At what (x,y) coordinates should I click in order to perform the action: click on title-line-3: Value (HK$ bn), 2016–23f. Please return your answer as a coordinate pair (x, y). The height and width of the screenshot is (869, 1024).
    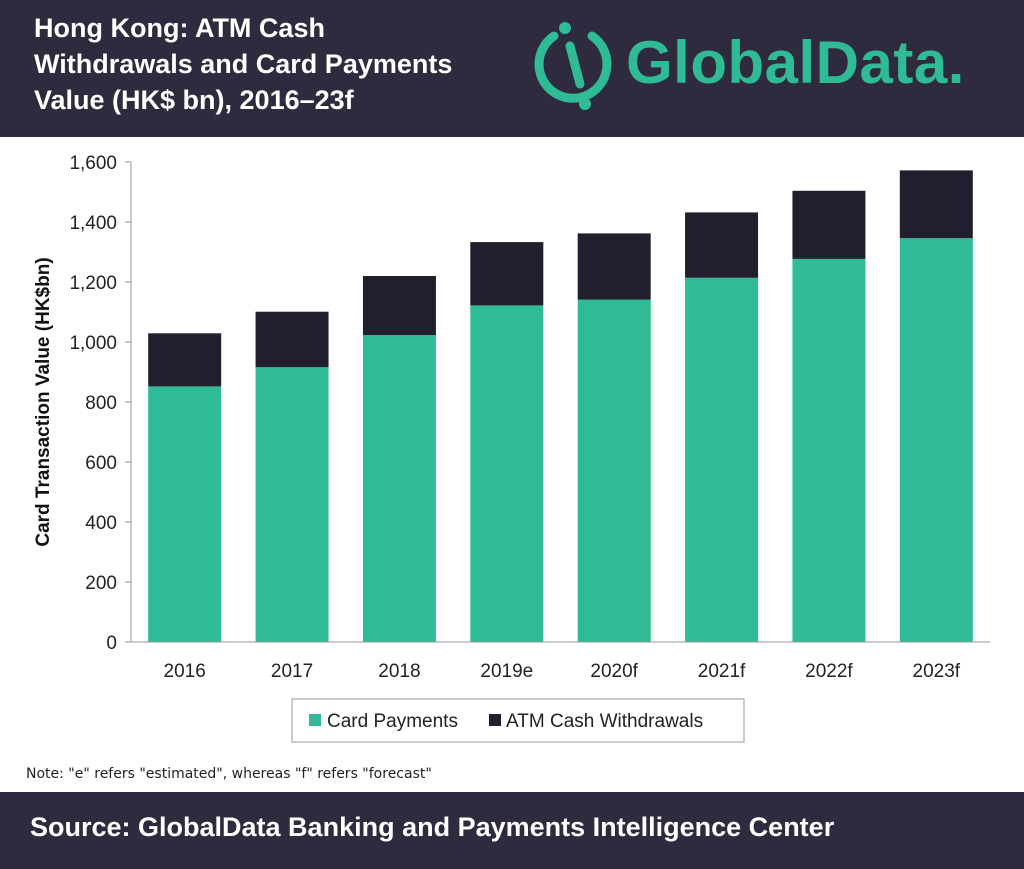
    Looking at the image, I should click on (194, 100).